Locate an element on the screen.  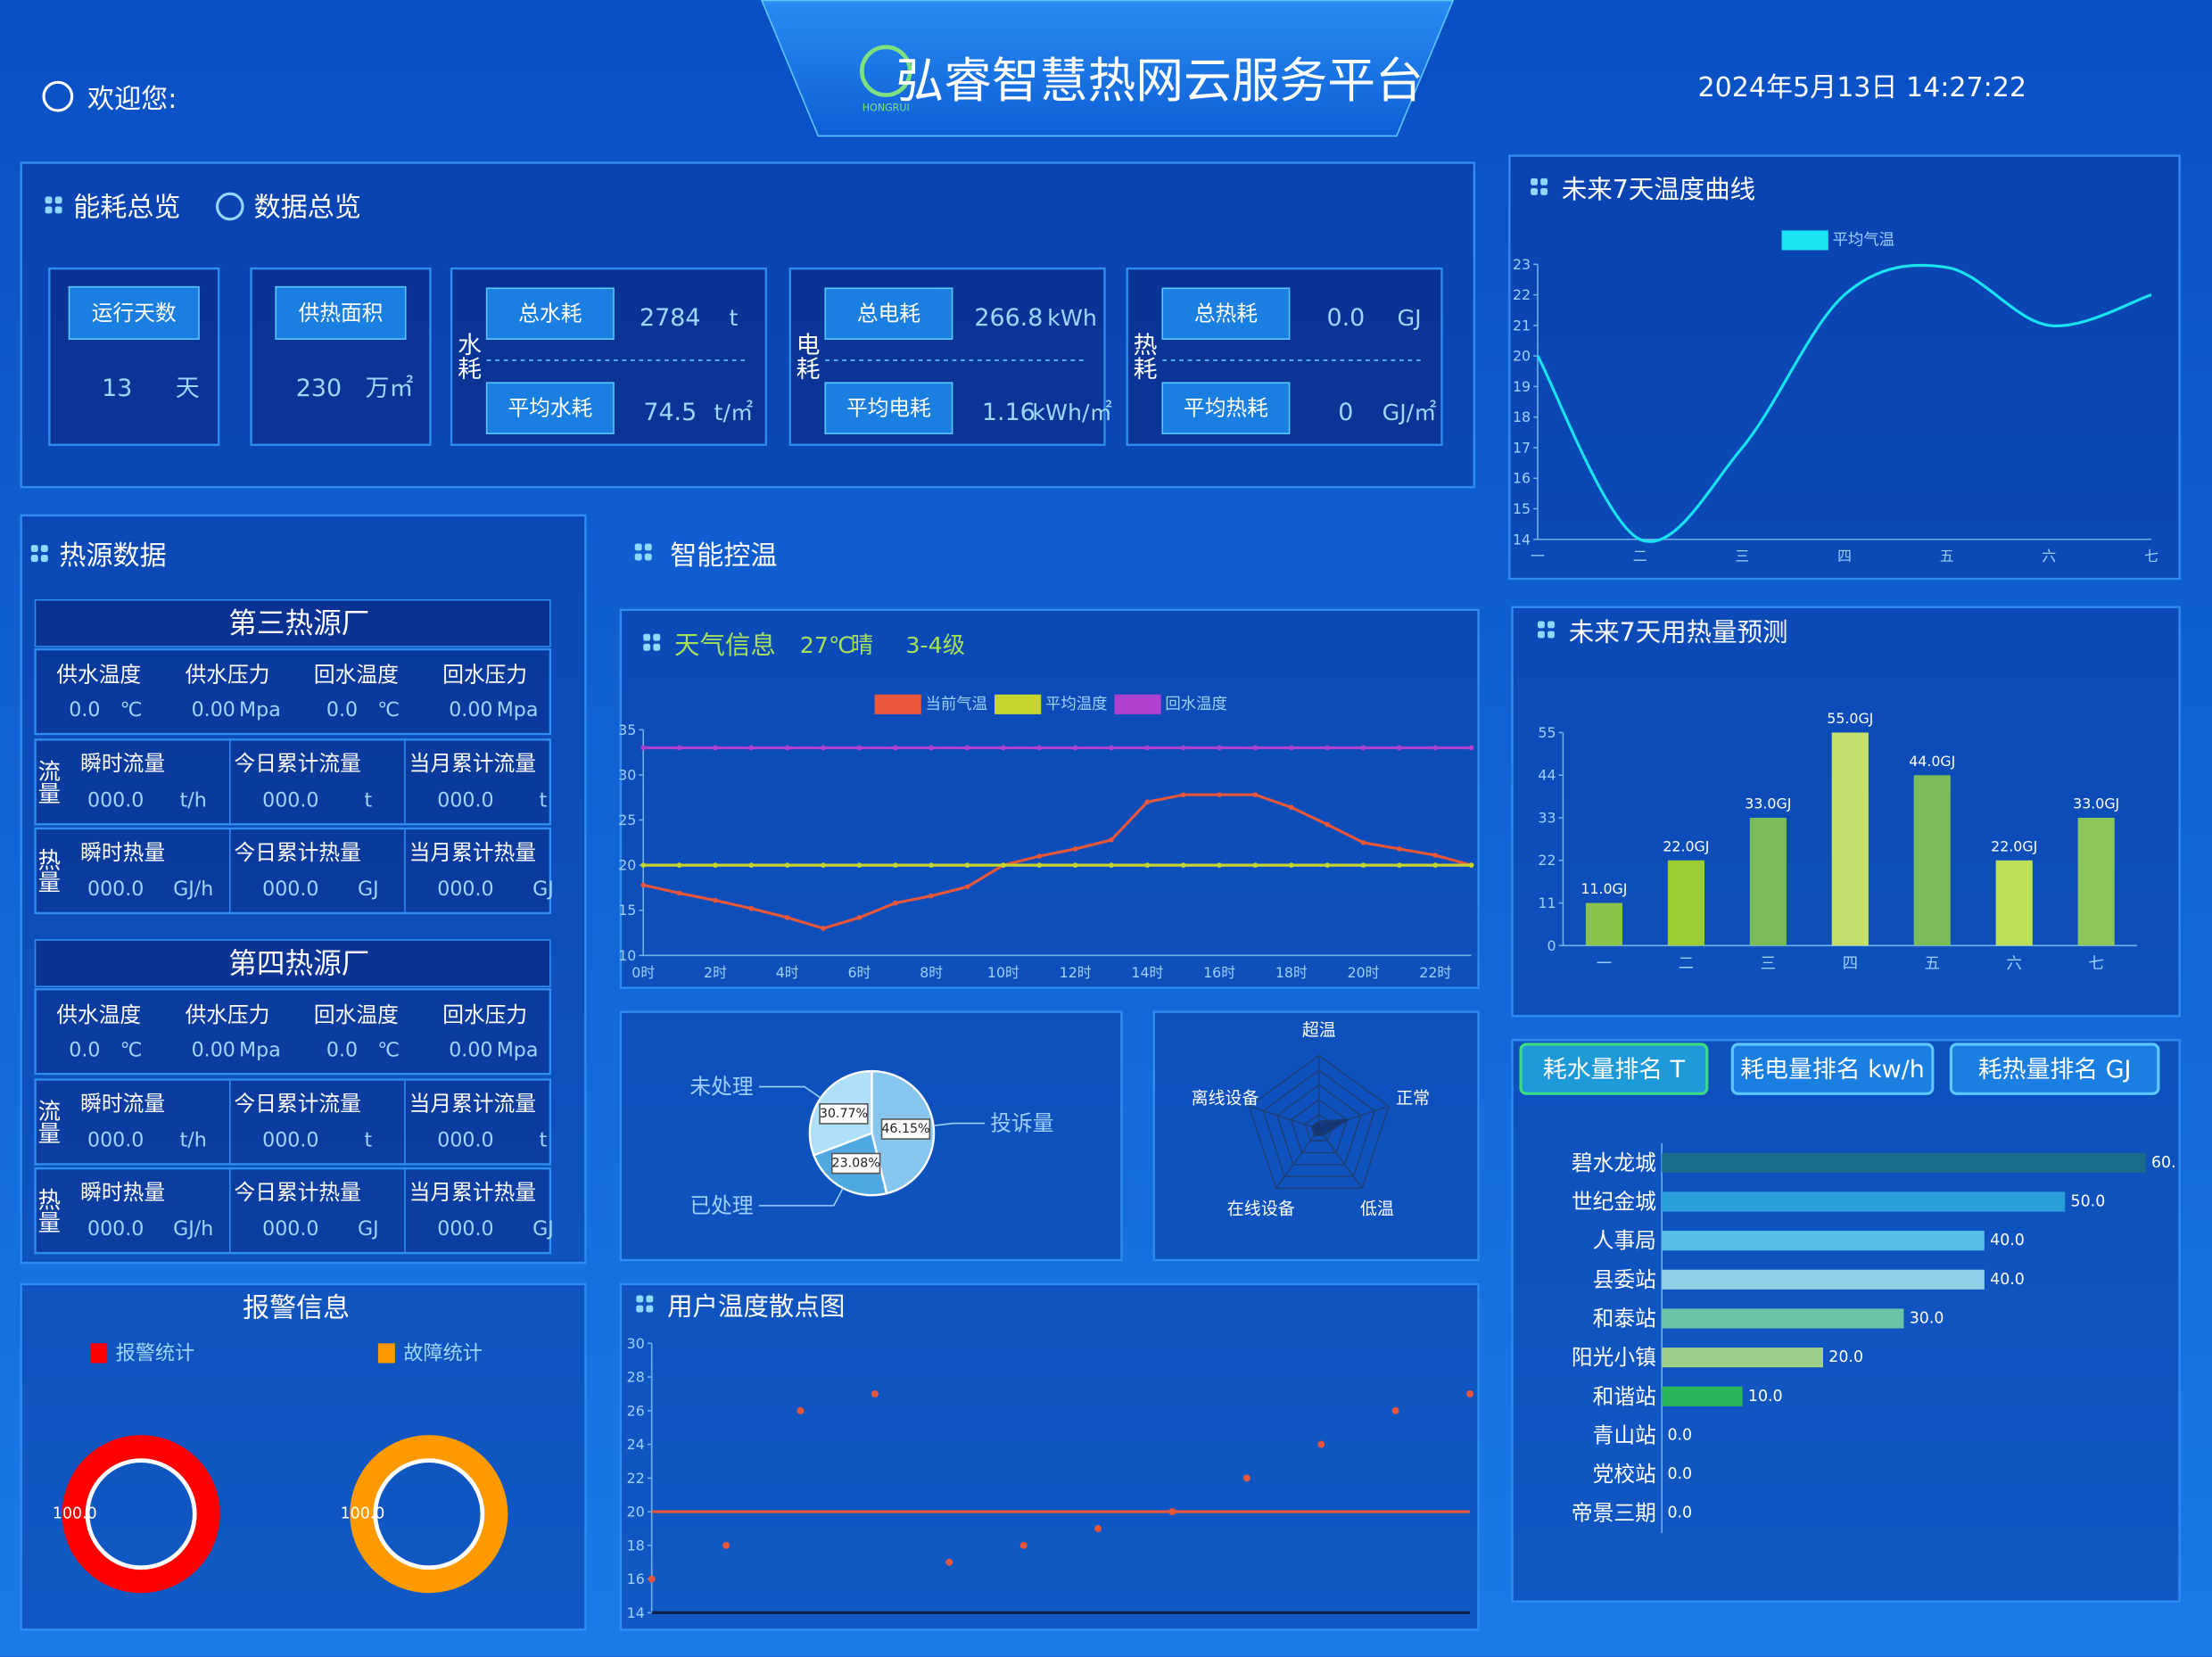
pie-slice is located at coordinates (141, 1514).